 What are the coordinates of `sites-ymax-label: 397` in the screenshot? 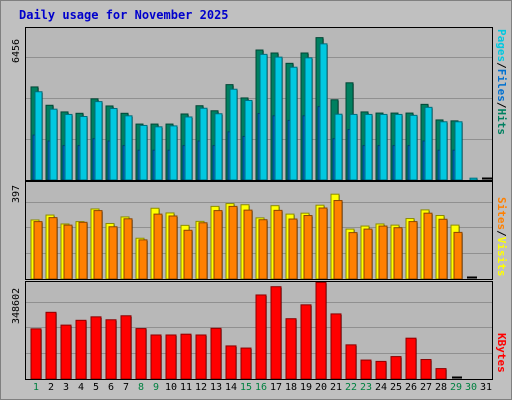 It's located at (16, 193).